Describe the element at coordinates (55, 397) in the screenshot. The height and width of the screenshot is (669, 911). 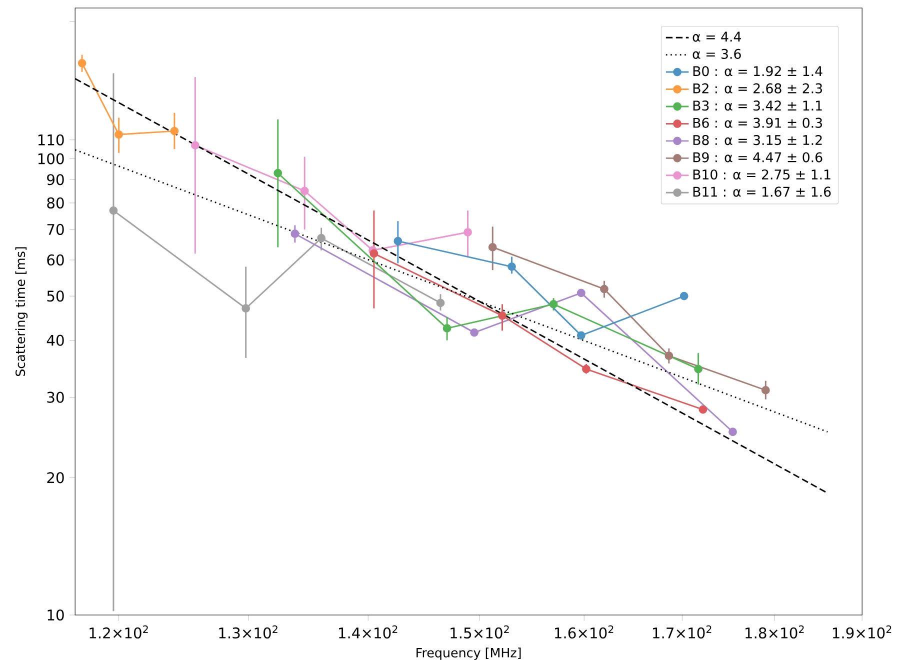
I see `y-tick-label: 30` at that location.